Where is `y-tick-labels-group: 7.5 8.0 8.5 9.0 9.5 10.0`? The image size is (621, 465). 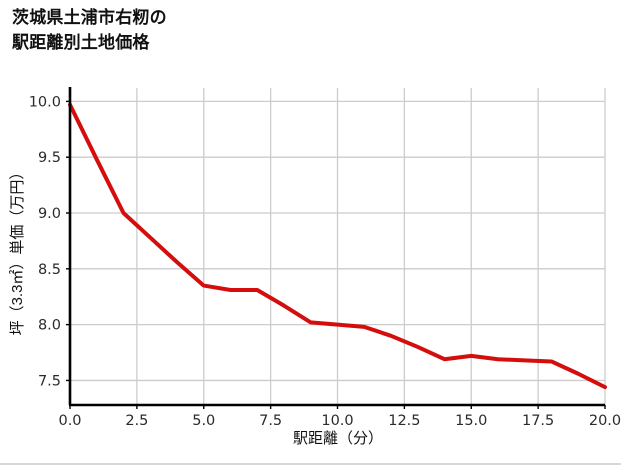 y-tick-labels-group: 7.5 8.0 8.5 9.0 9.5 10.0 is located at coordinates (45, 241).